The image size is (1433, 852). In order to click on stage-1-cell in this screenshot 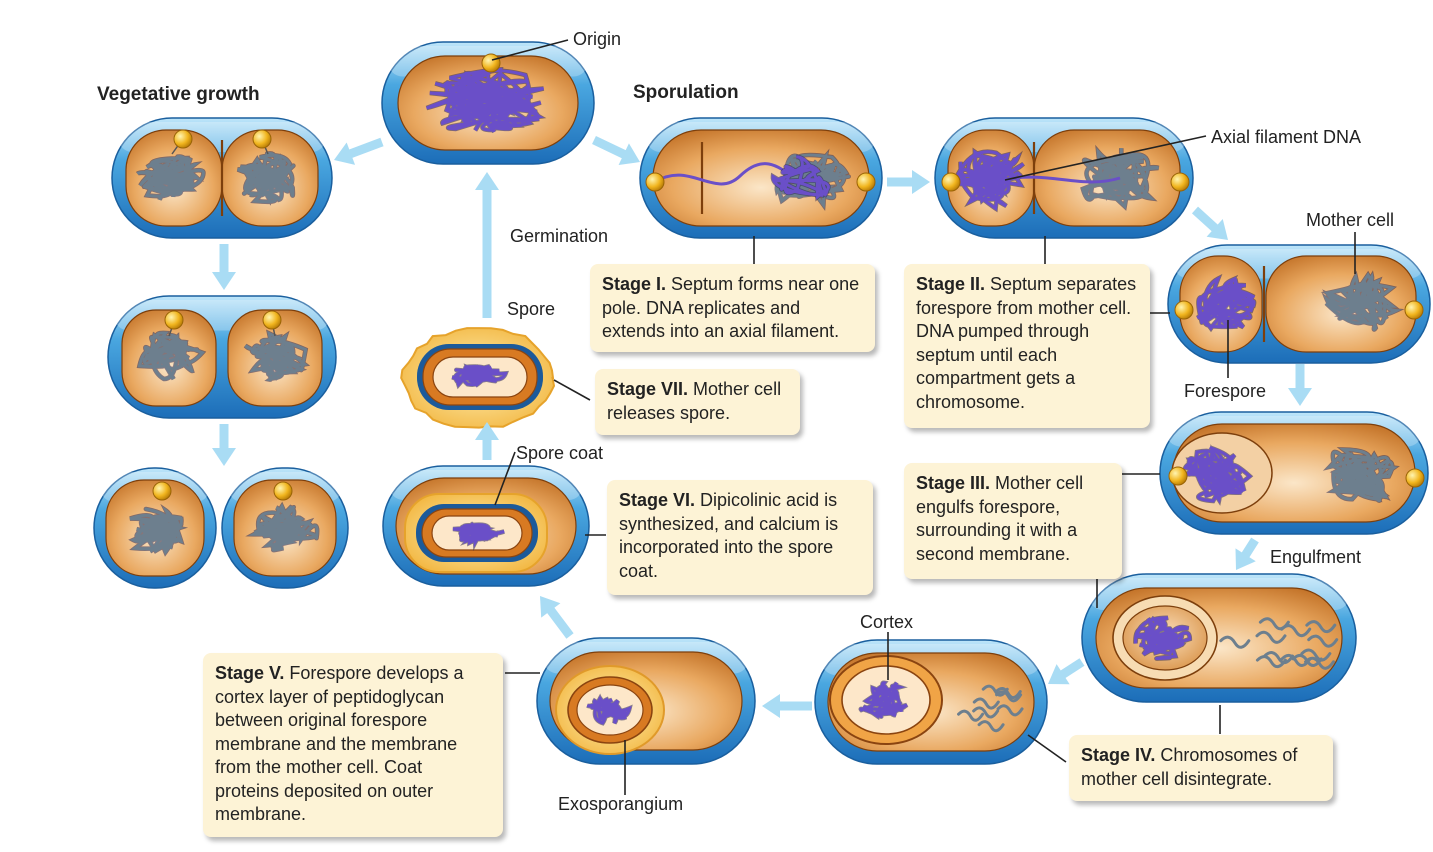, I will do `click(761, 178)`.